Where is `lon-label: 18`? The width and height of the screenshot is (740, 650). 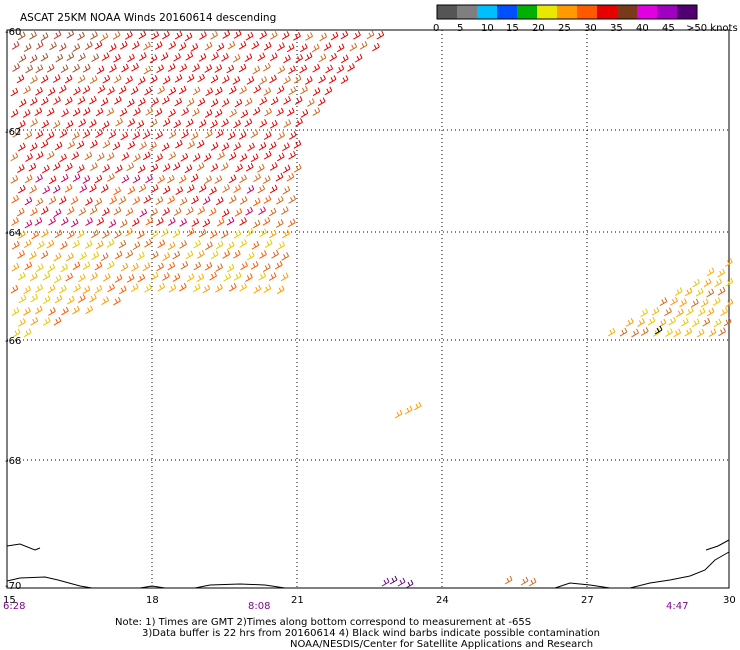
lon-label: 18 is located at coordinates (152, 600).